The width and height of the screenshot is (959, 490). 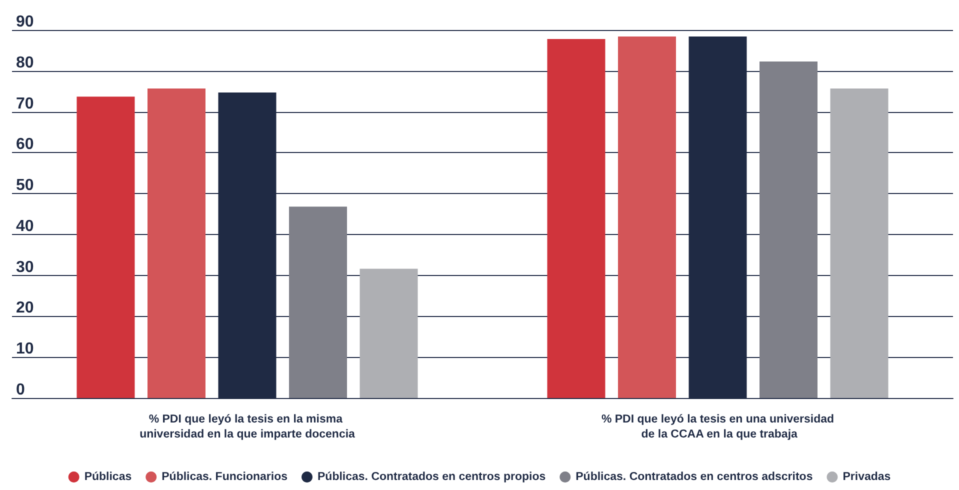 I want to click on x-tick-label: % PDI que leyó la tesis en una universidad de la CCAA en la que trabaja, so click(x=717, y=427).